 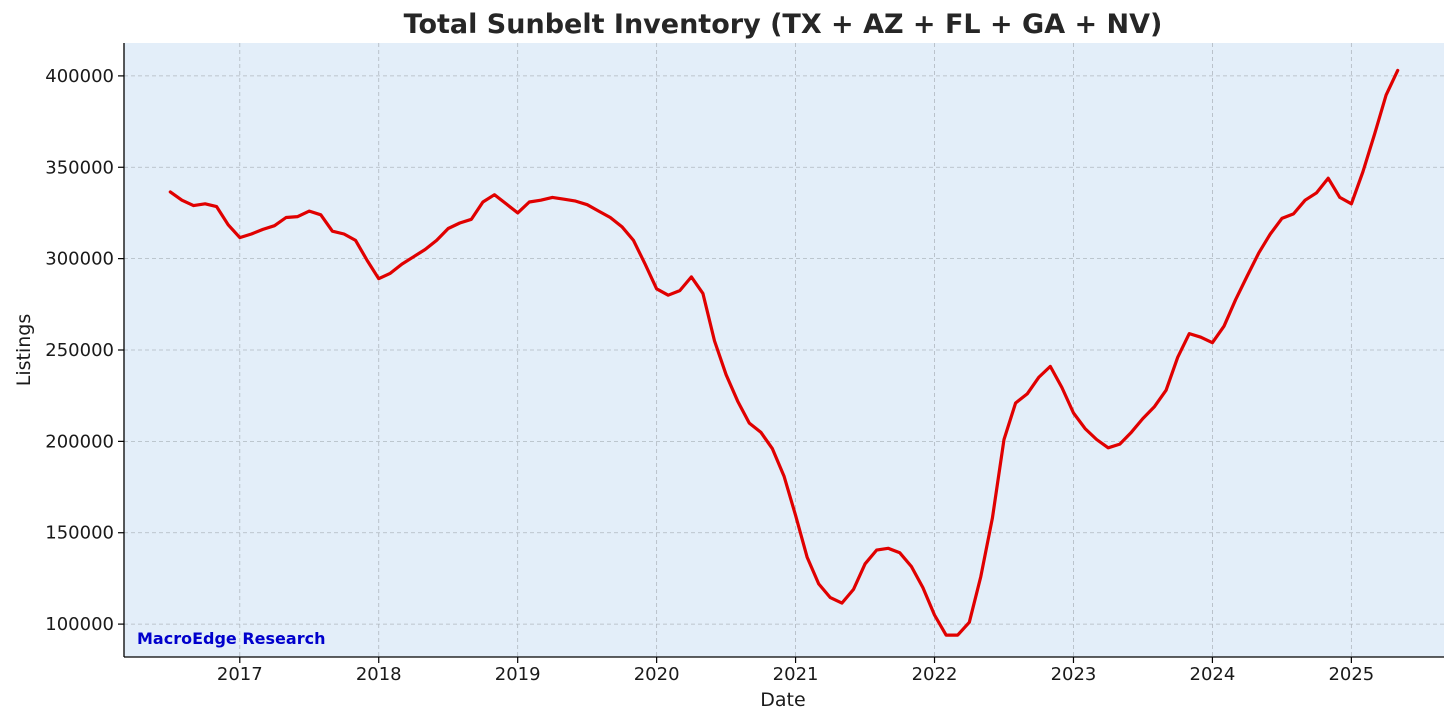 What do you see at coordinates (79, 533) in the screenshot?
I see `y-tick-label: 150000` at bounding box center [79, 533].